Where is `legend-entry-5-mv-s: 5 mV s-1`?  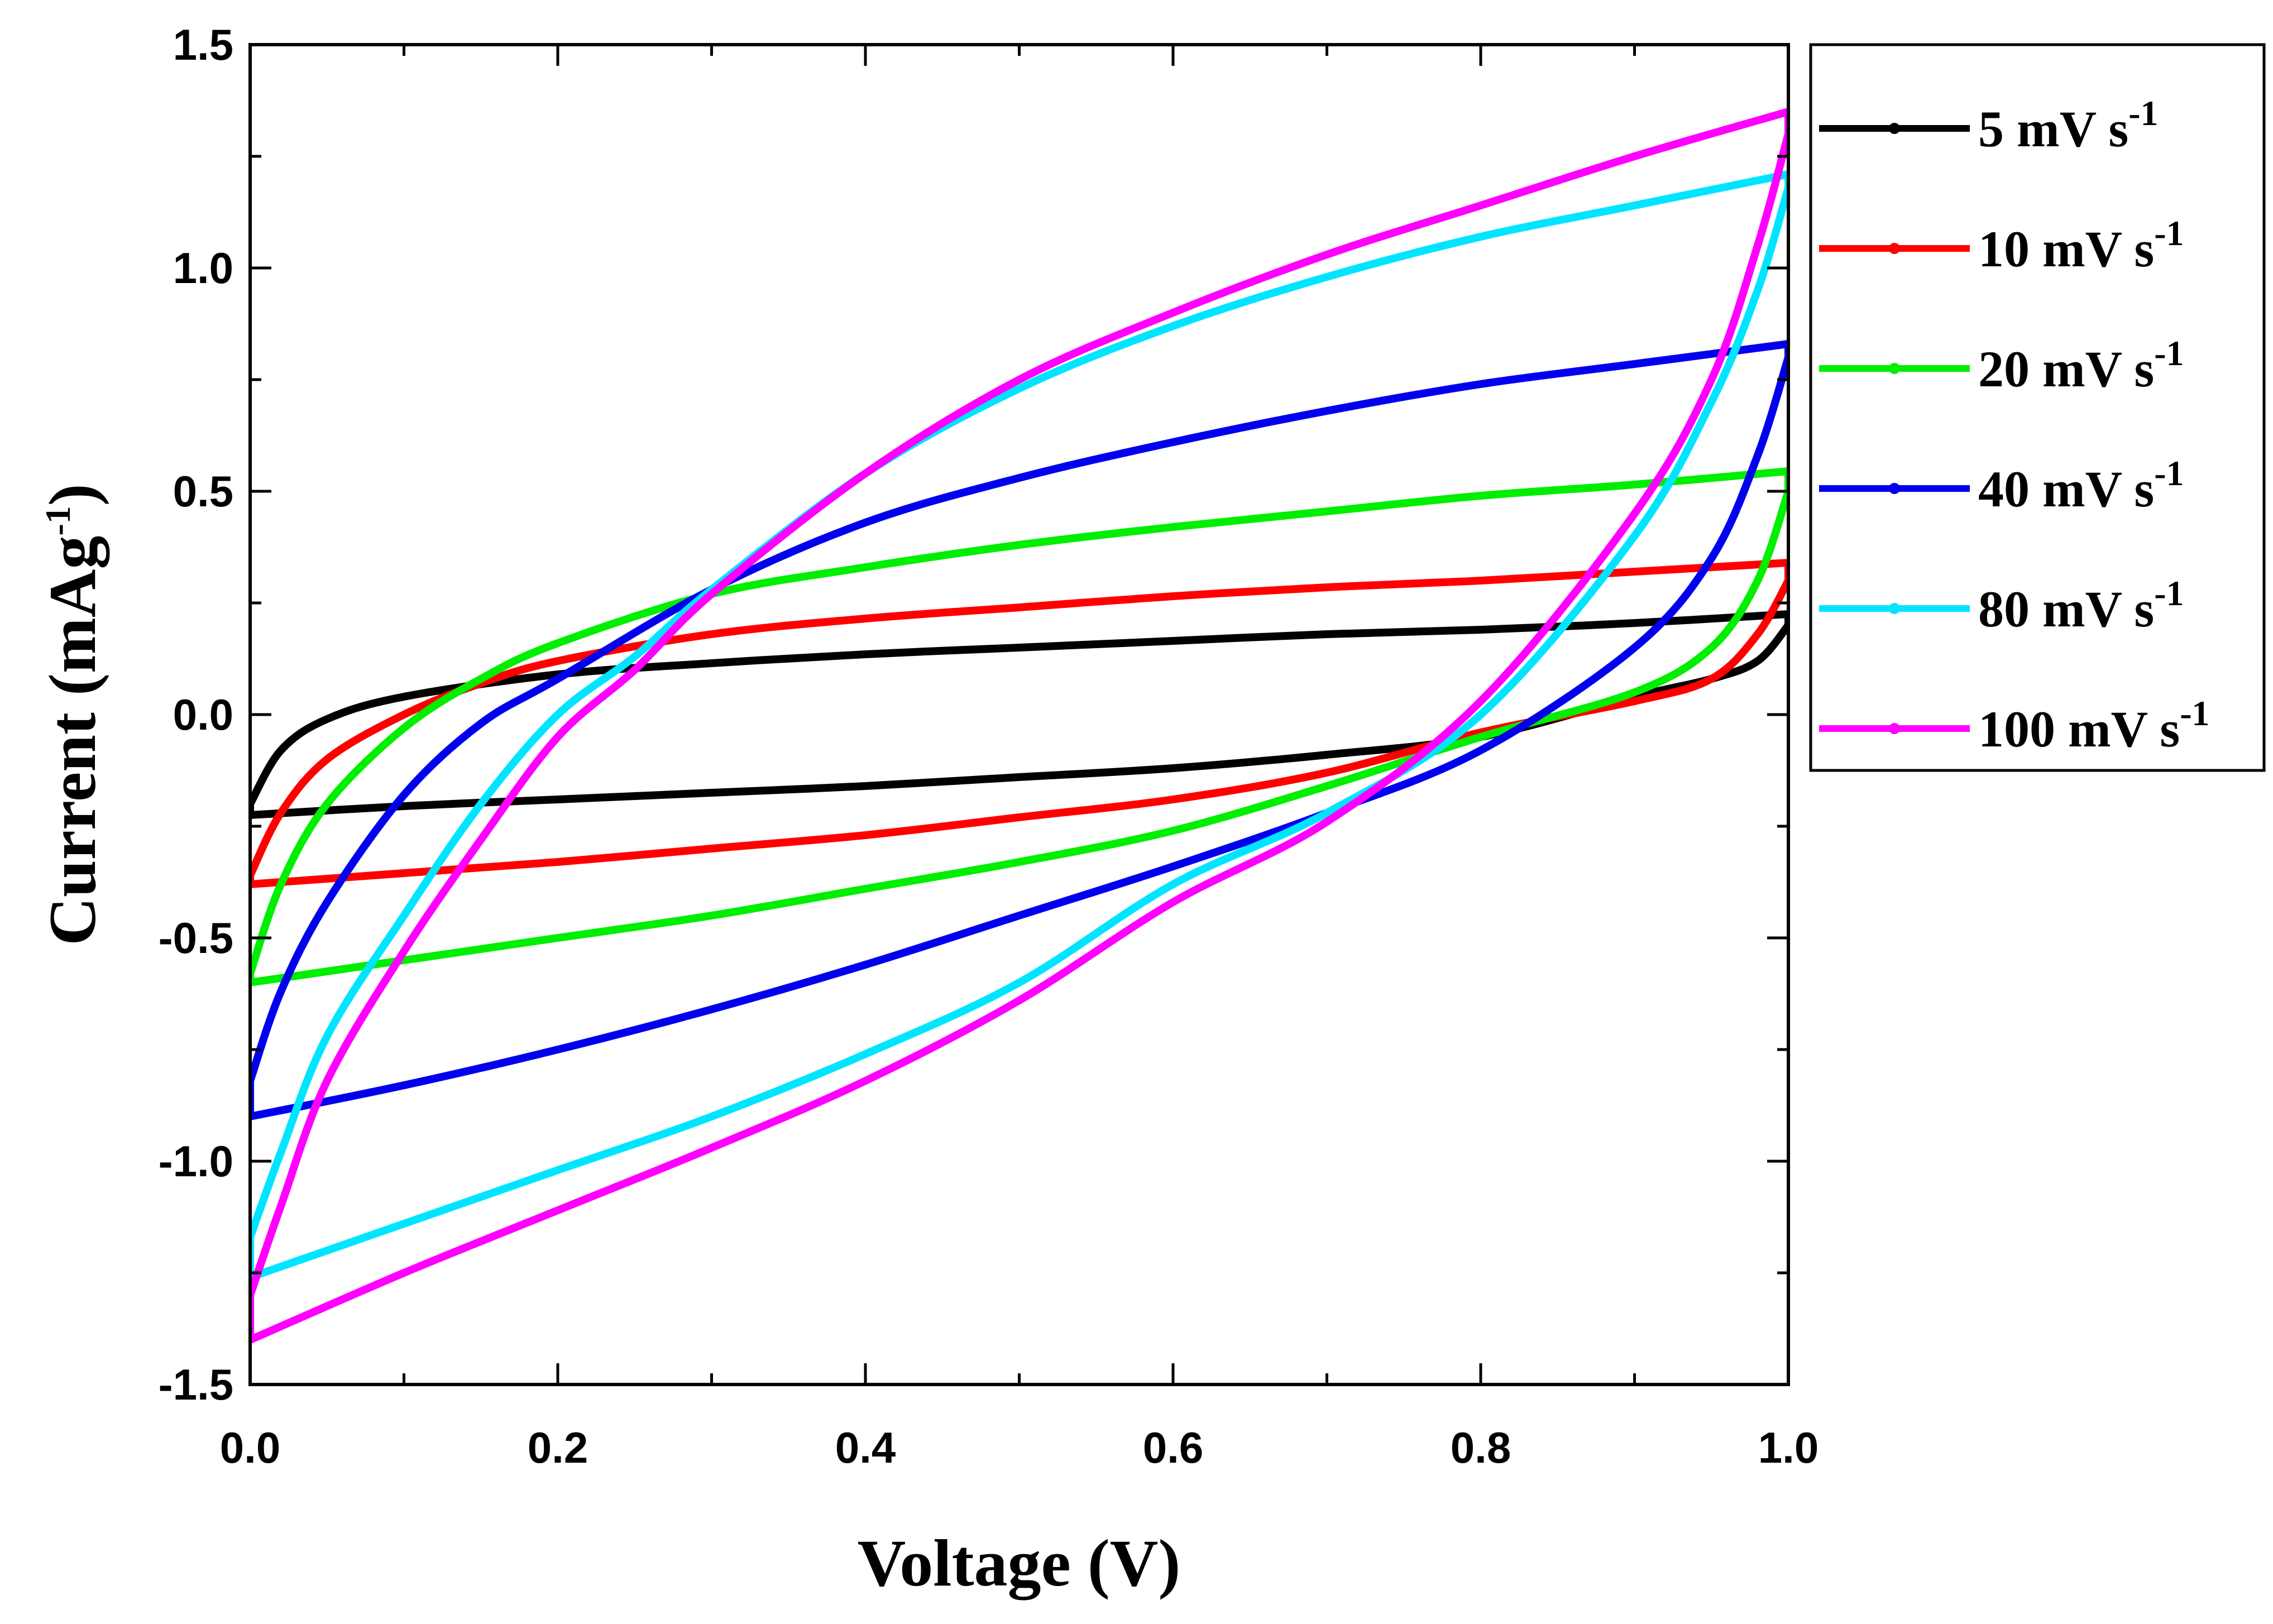 legend-entry-5-mv-s: 5 mV s-1 is located at coordinates (1989, 125).